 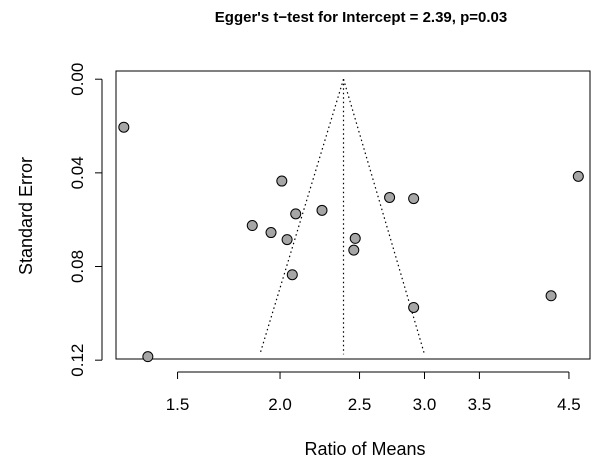 I want to click on x-tick-label: 3.0, so click(x=425, y=404).